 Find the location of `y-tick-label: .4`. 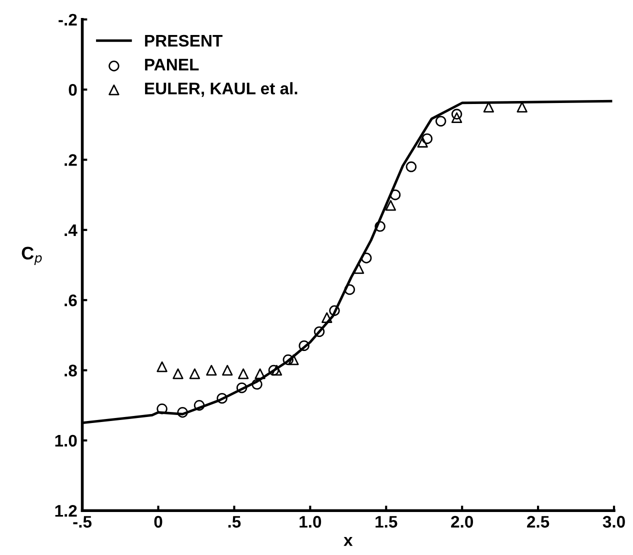

y-tick-label: .4 is located at coordinates (71, 230).